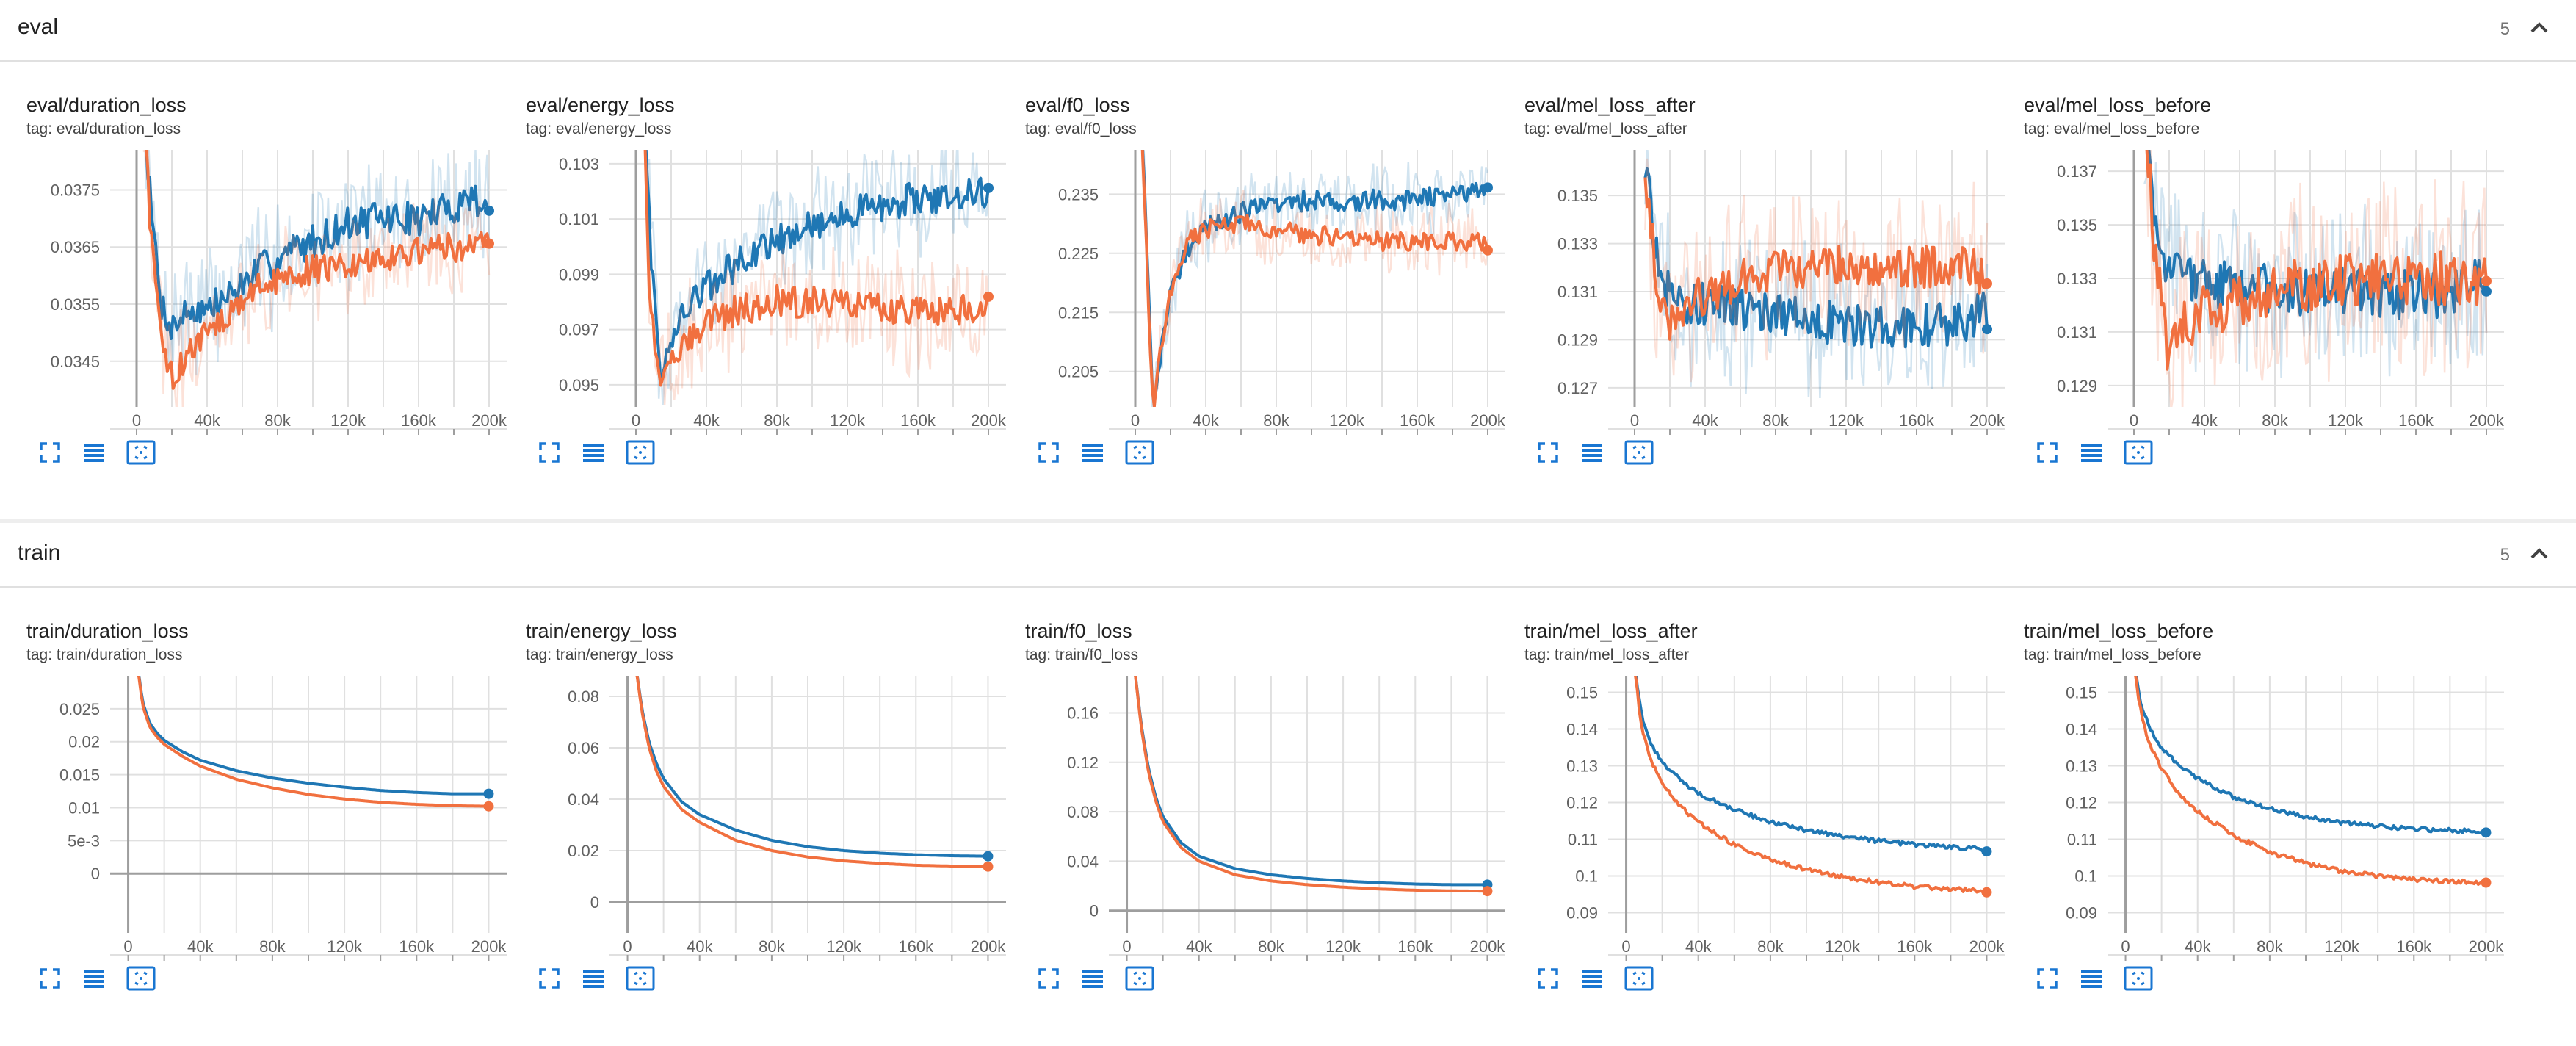  I want to click on section-count: 5, so click(2505, 29).